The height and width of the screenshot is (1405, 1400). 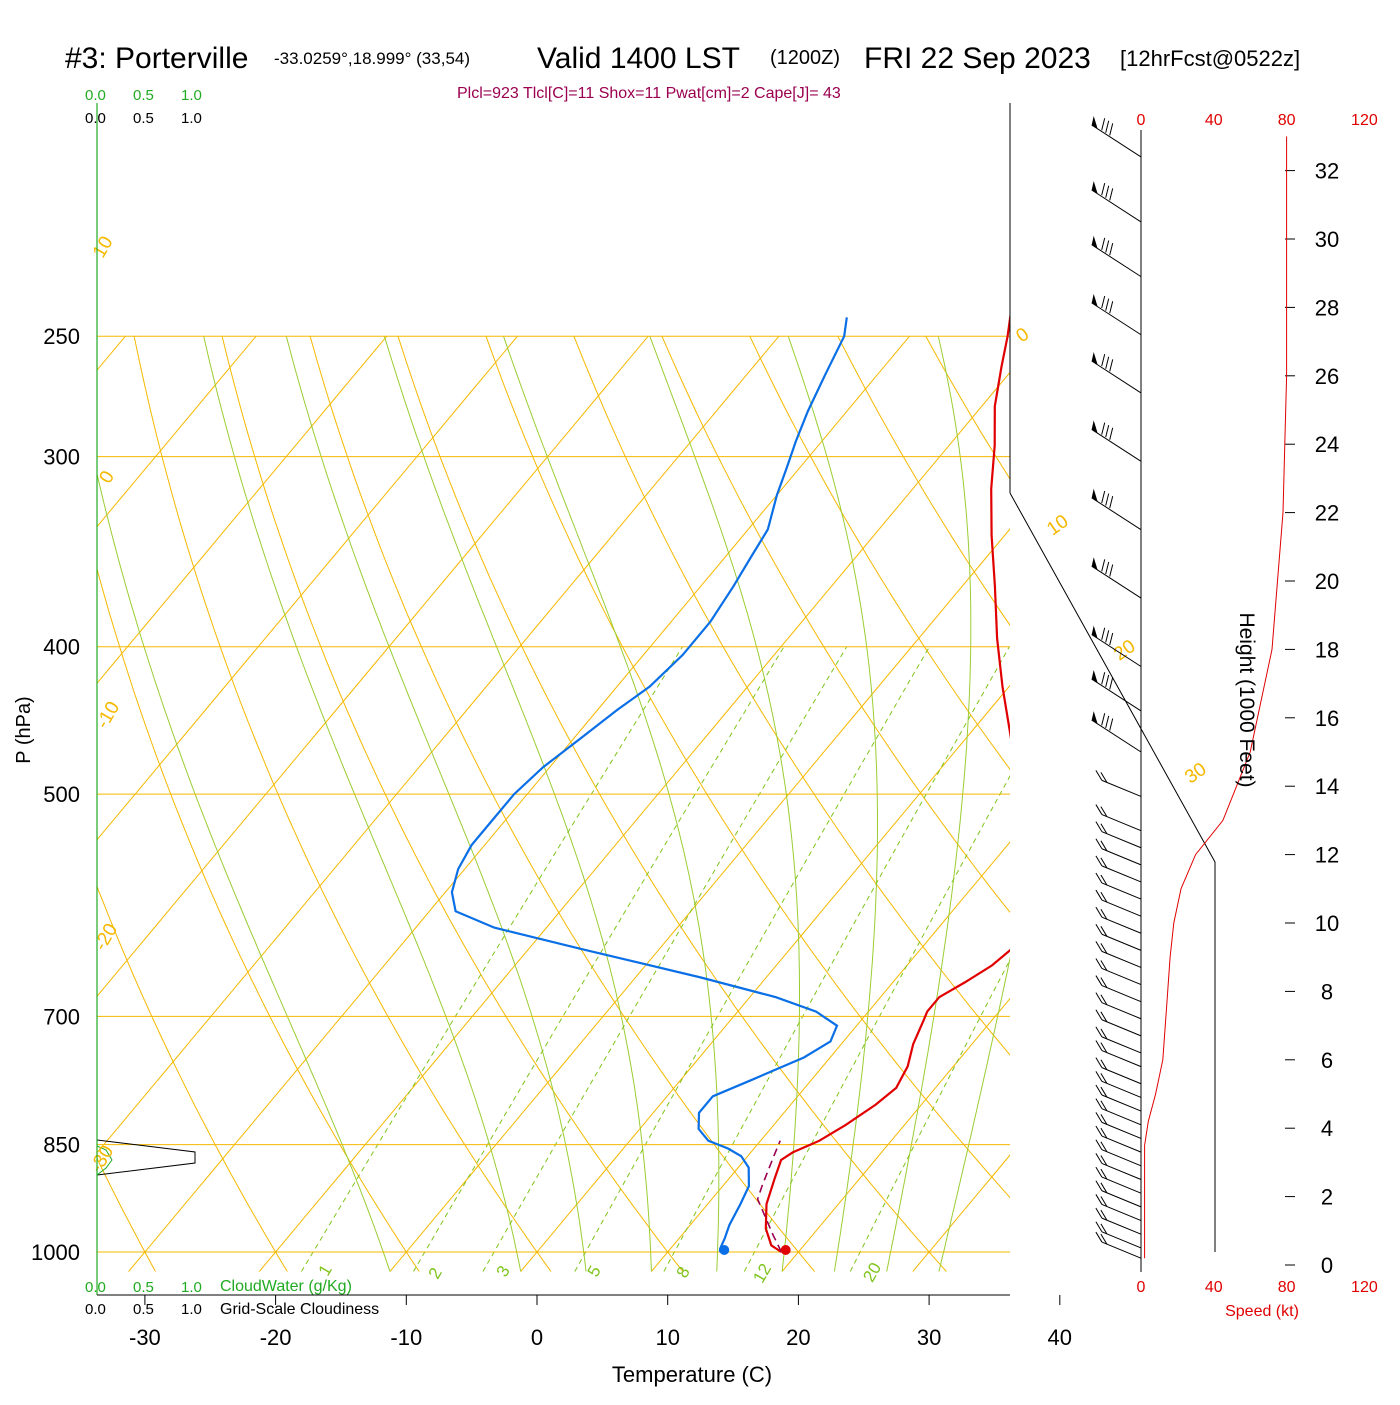 I want to click on dry-adiabat-line, so click(x=1383, y=803).